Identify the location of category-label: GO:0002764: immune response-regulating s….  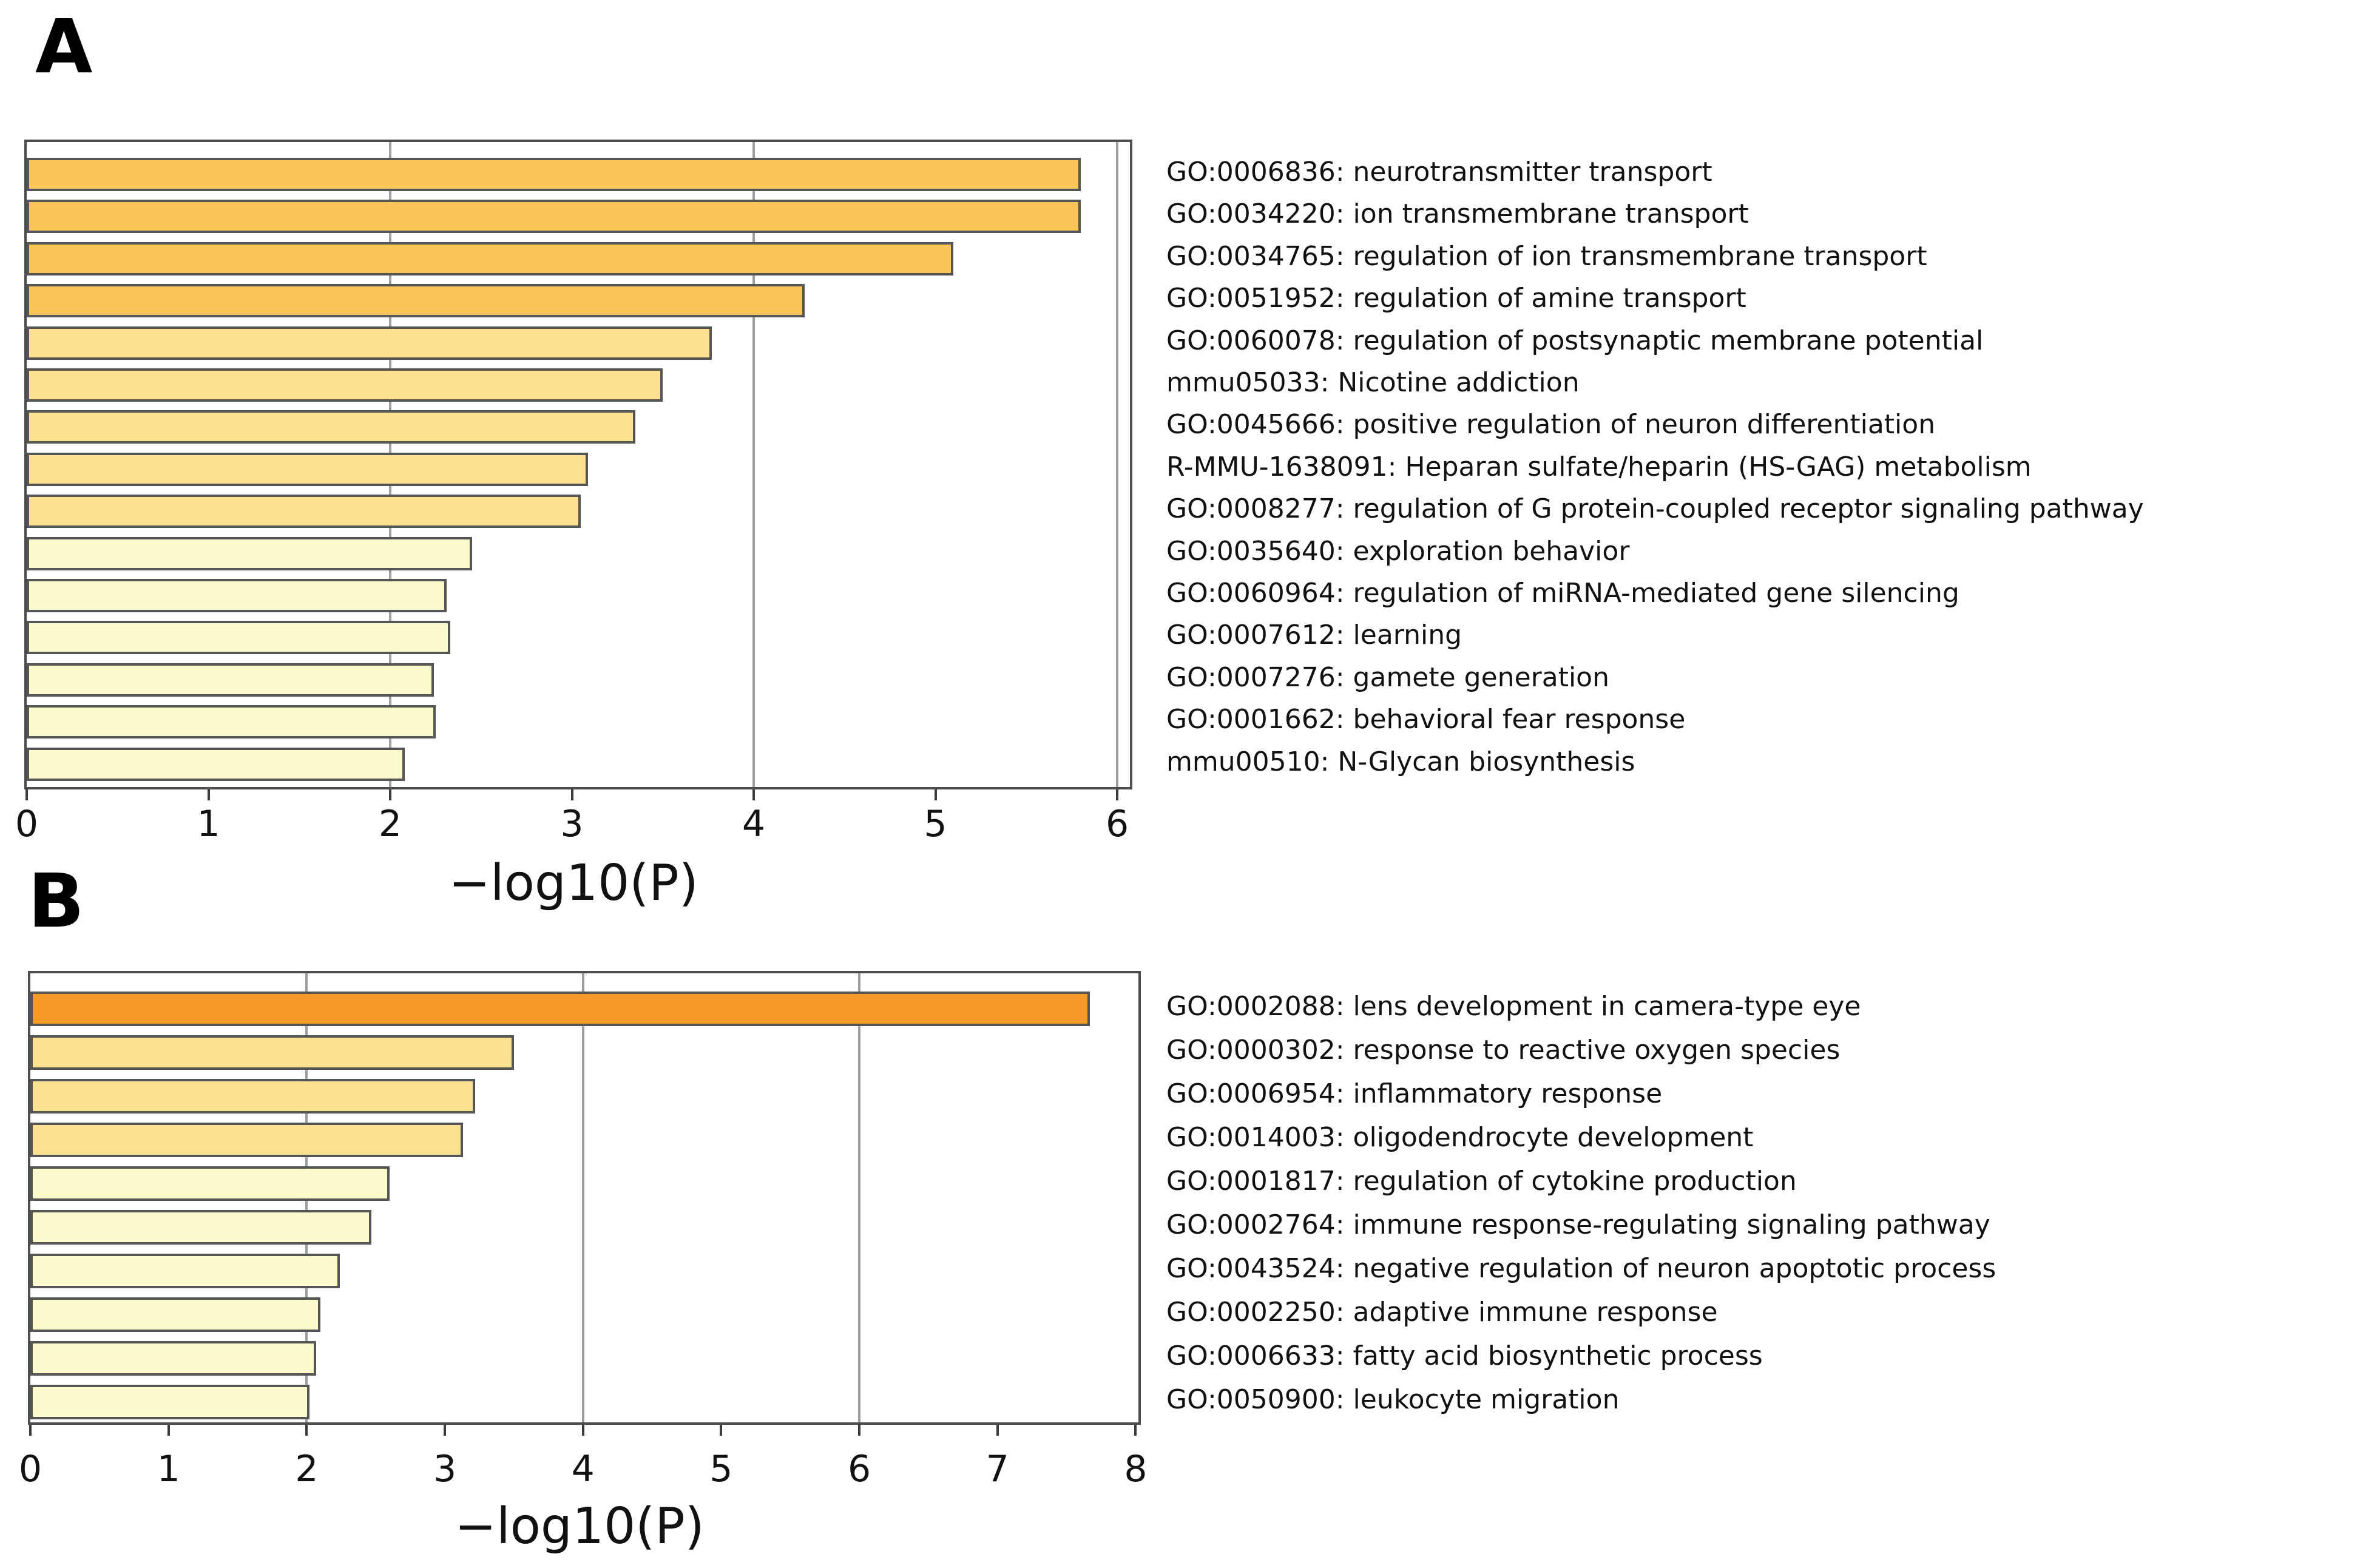
(1578, 1224).